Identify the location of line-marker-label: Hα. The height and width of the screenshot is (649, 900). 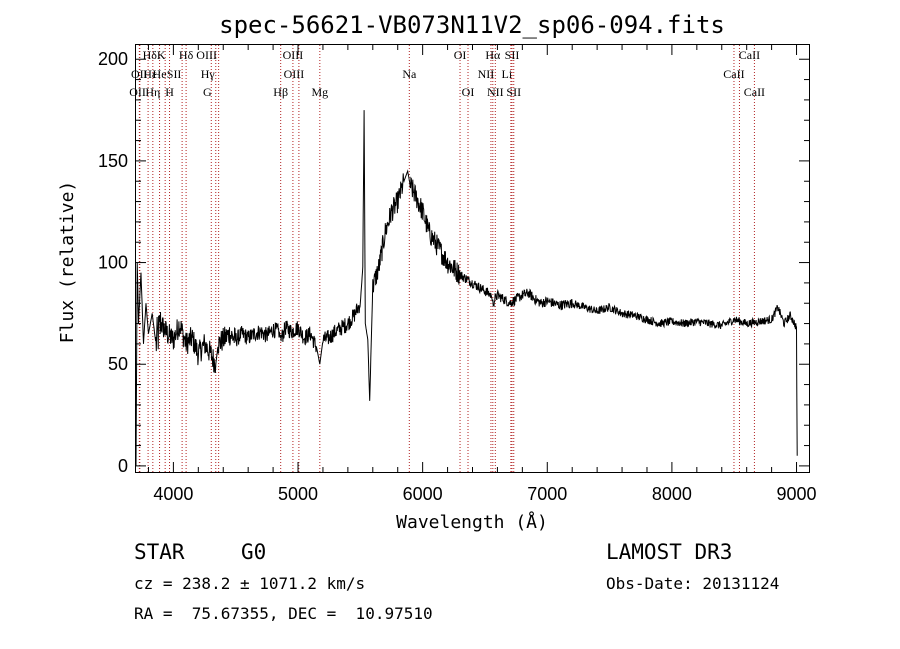
(493, 55).